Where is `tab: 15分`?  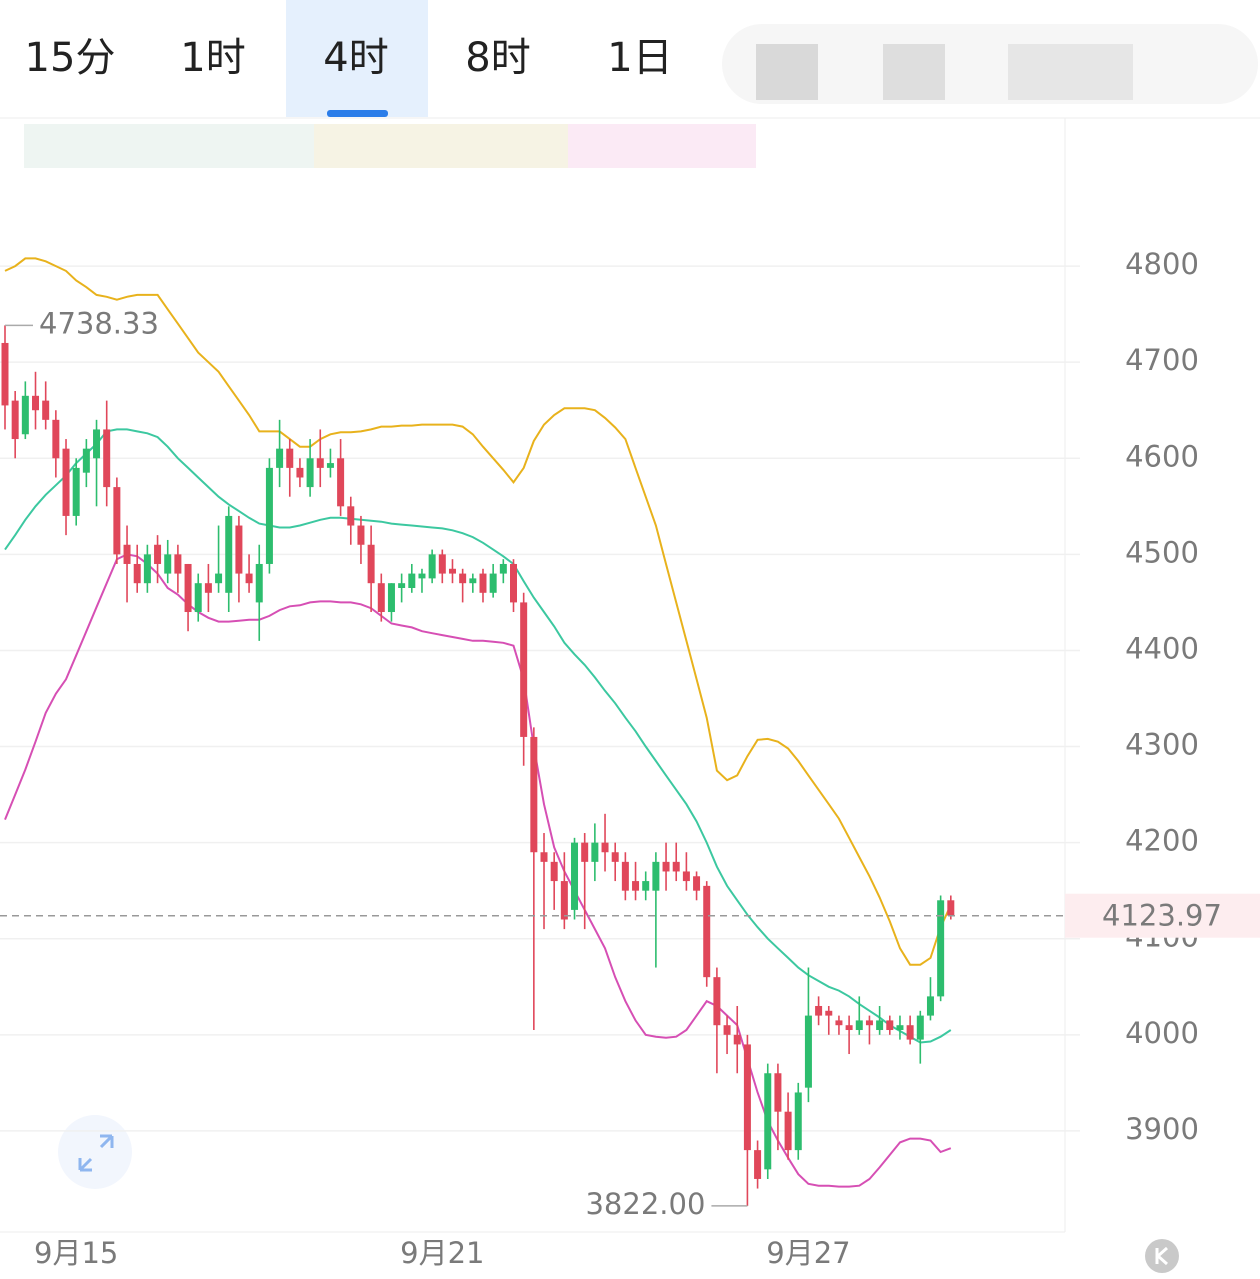 tab: 15分 is located at coordinates (70, 58).